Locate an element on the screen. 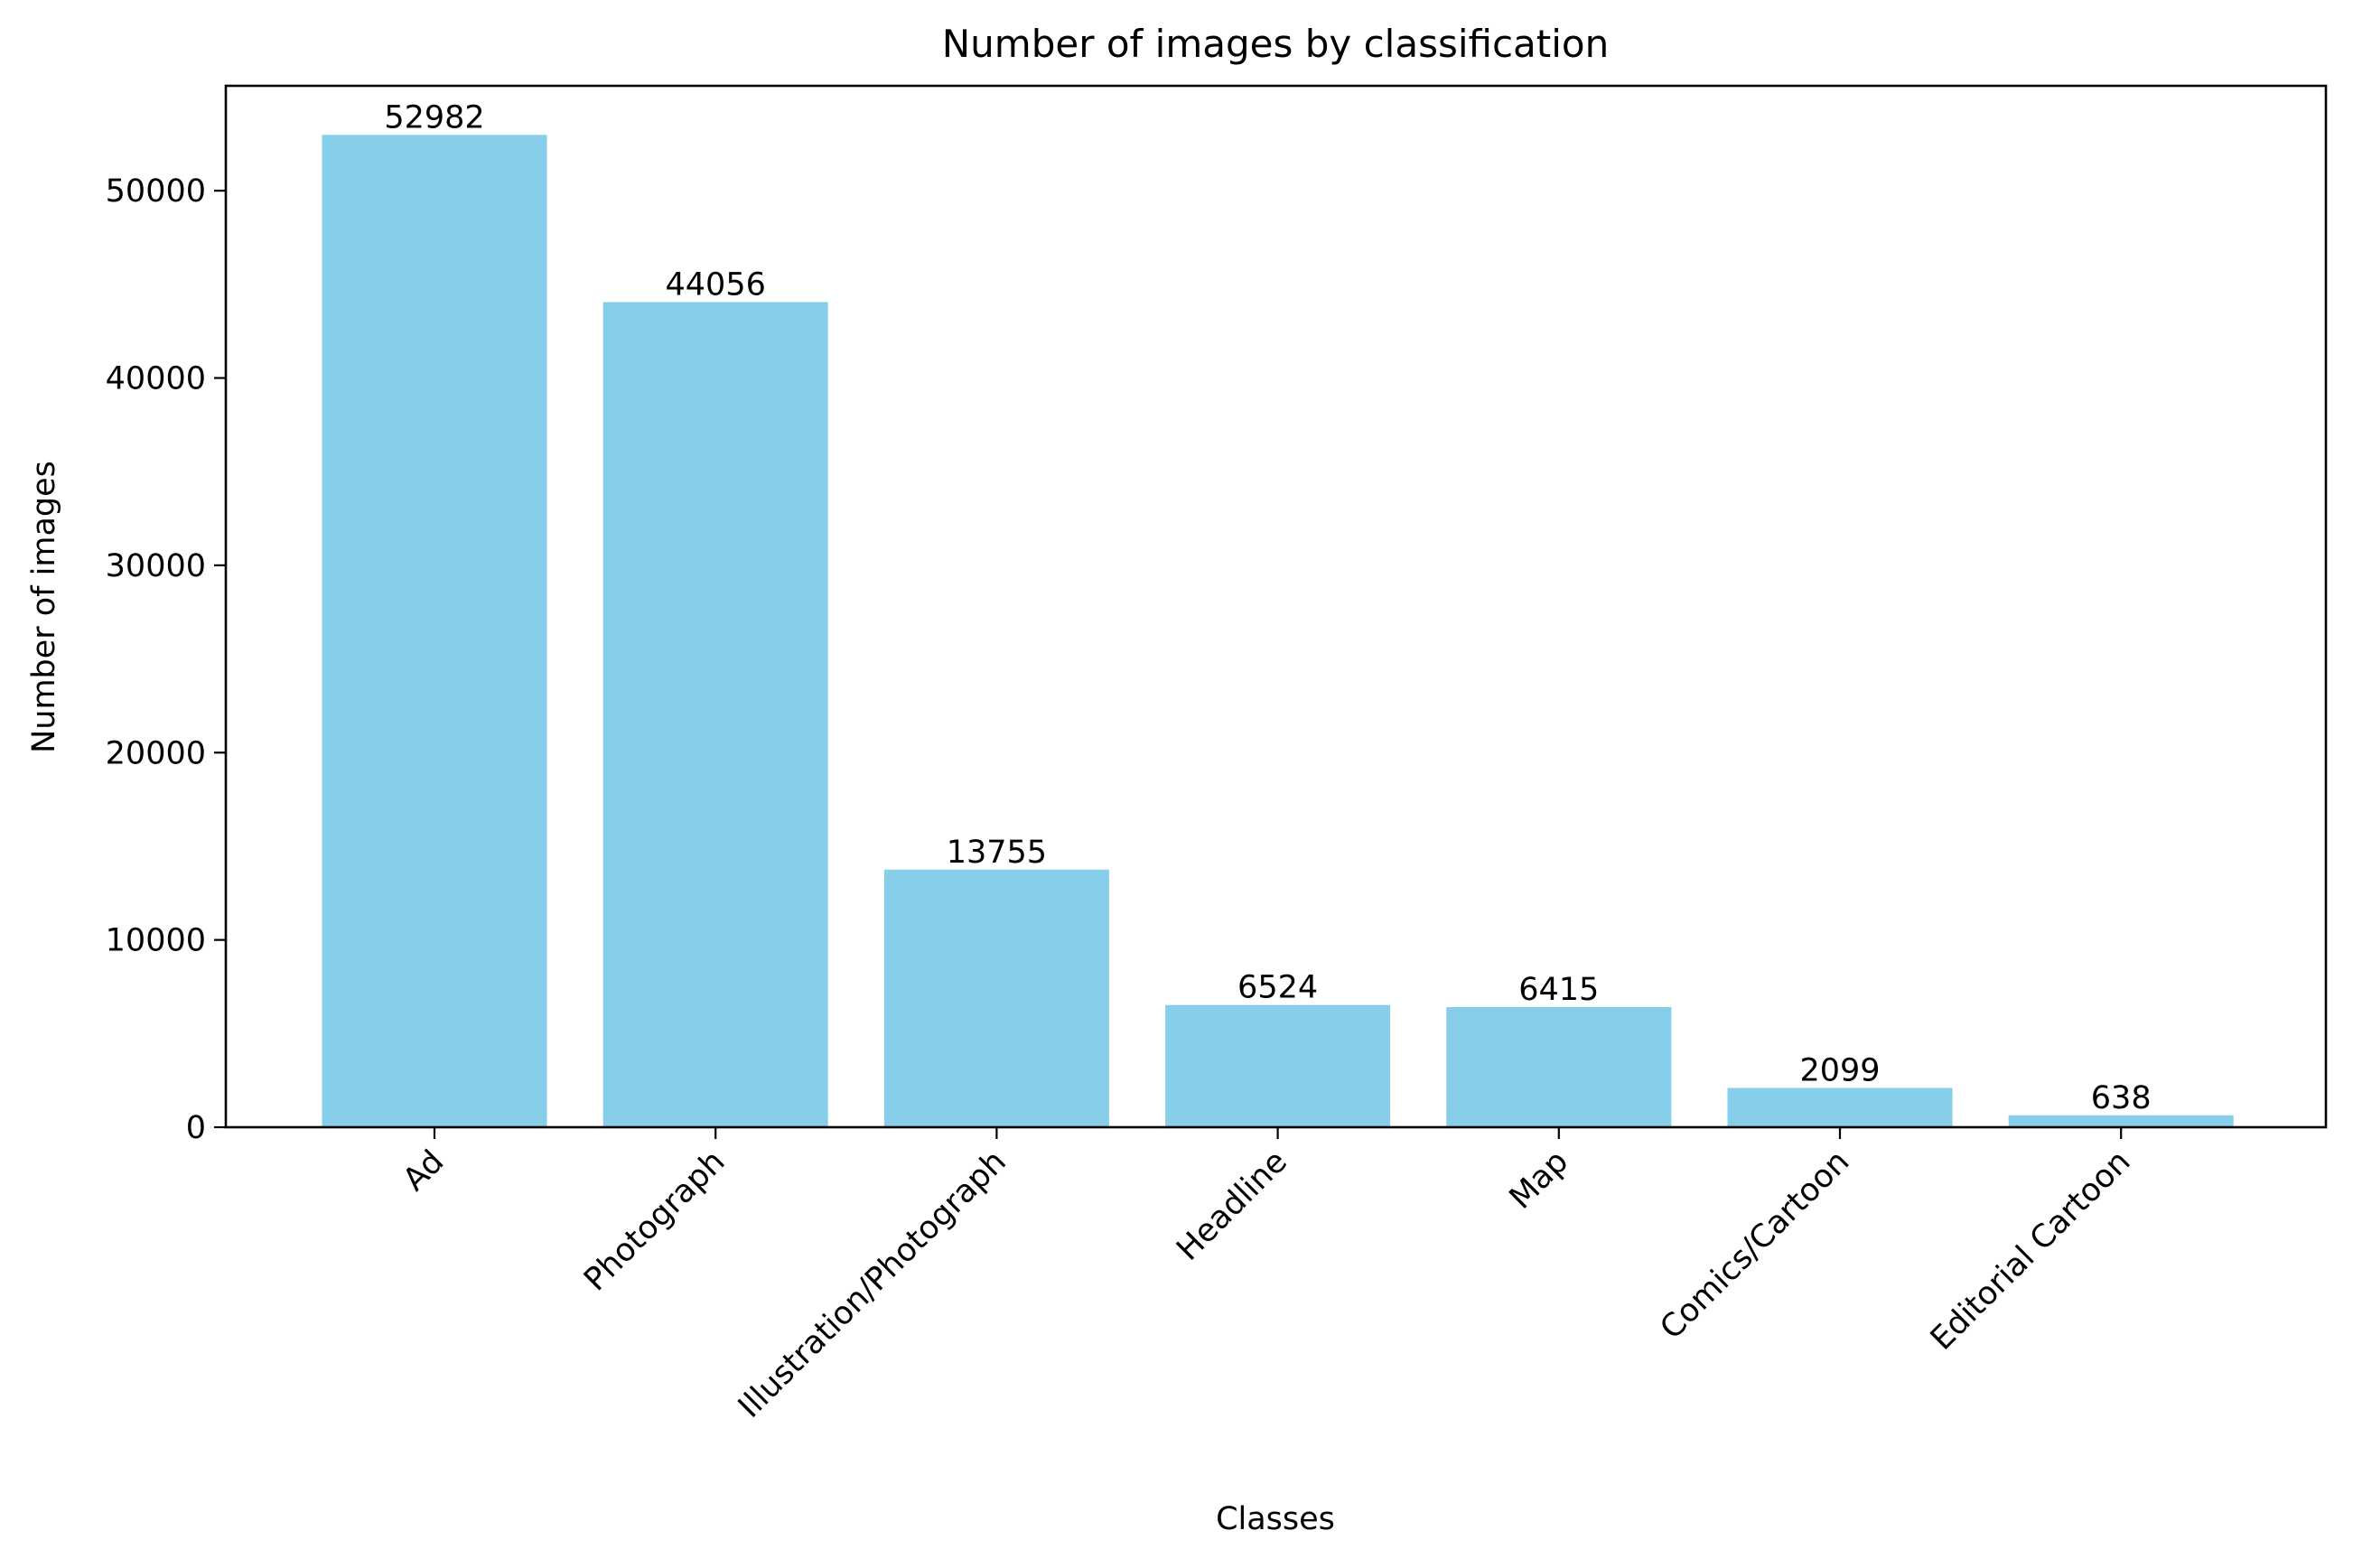 Image resolution: width=2353 pixels, height=1568 pixels. bar-value-label: 44056 is located at coordinates (716, 284).